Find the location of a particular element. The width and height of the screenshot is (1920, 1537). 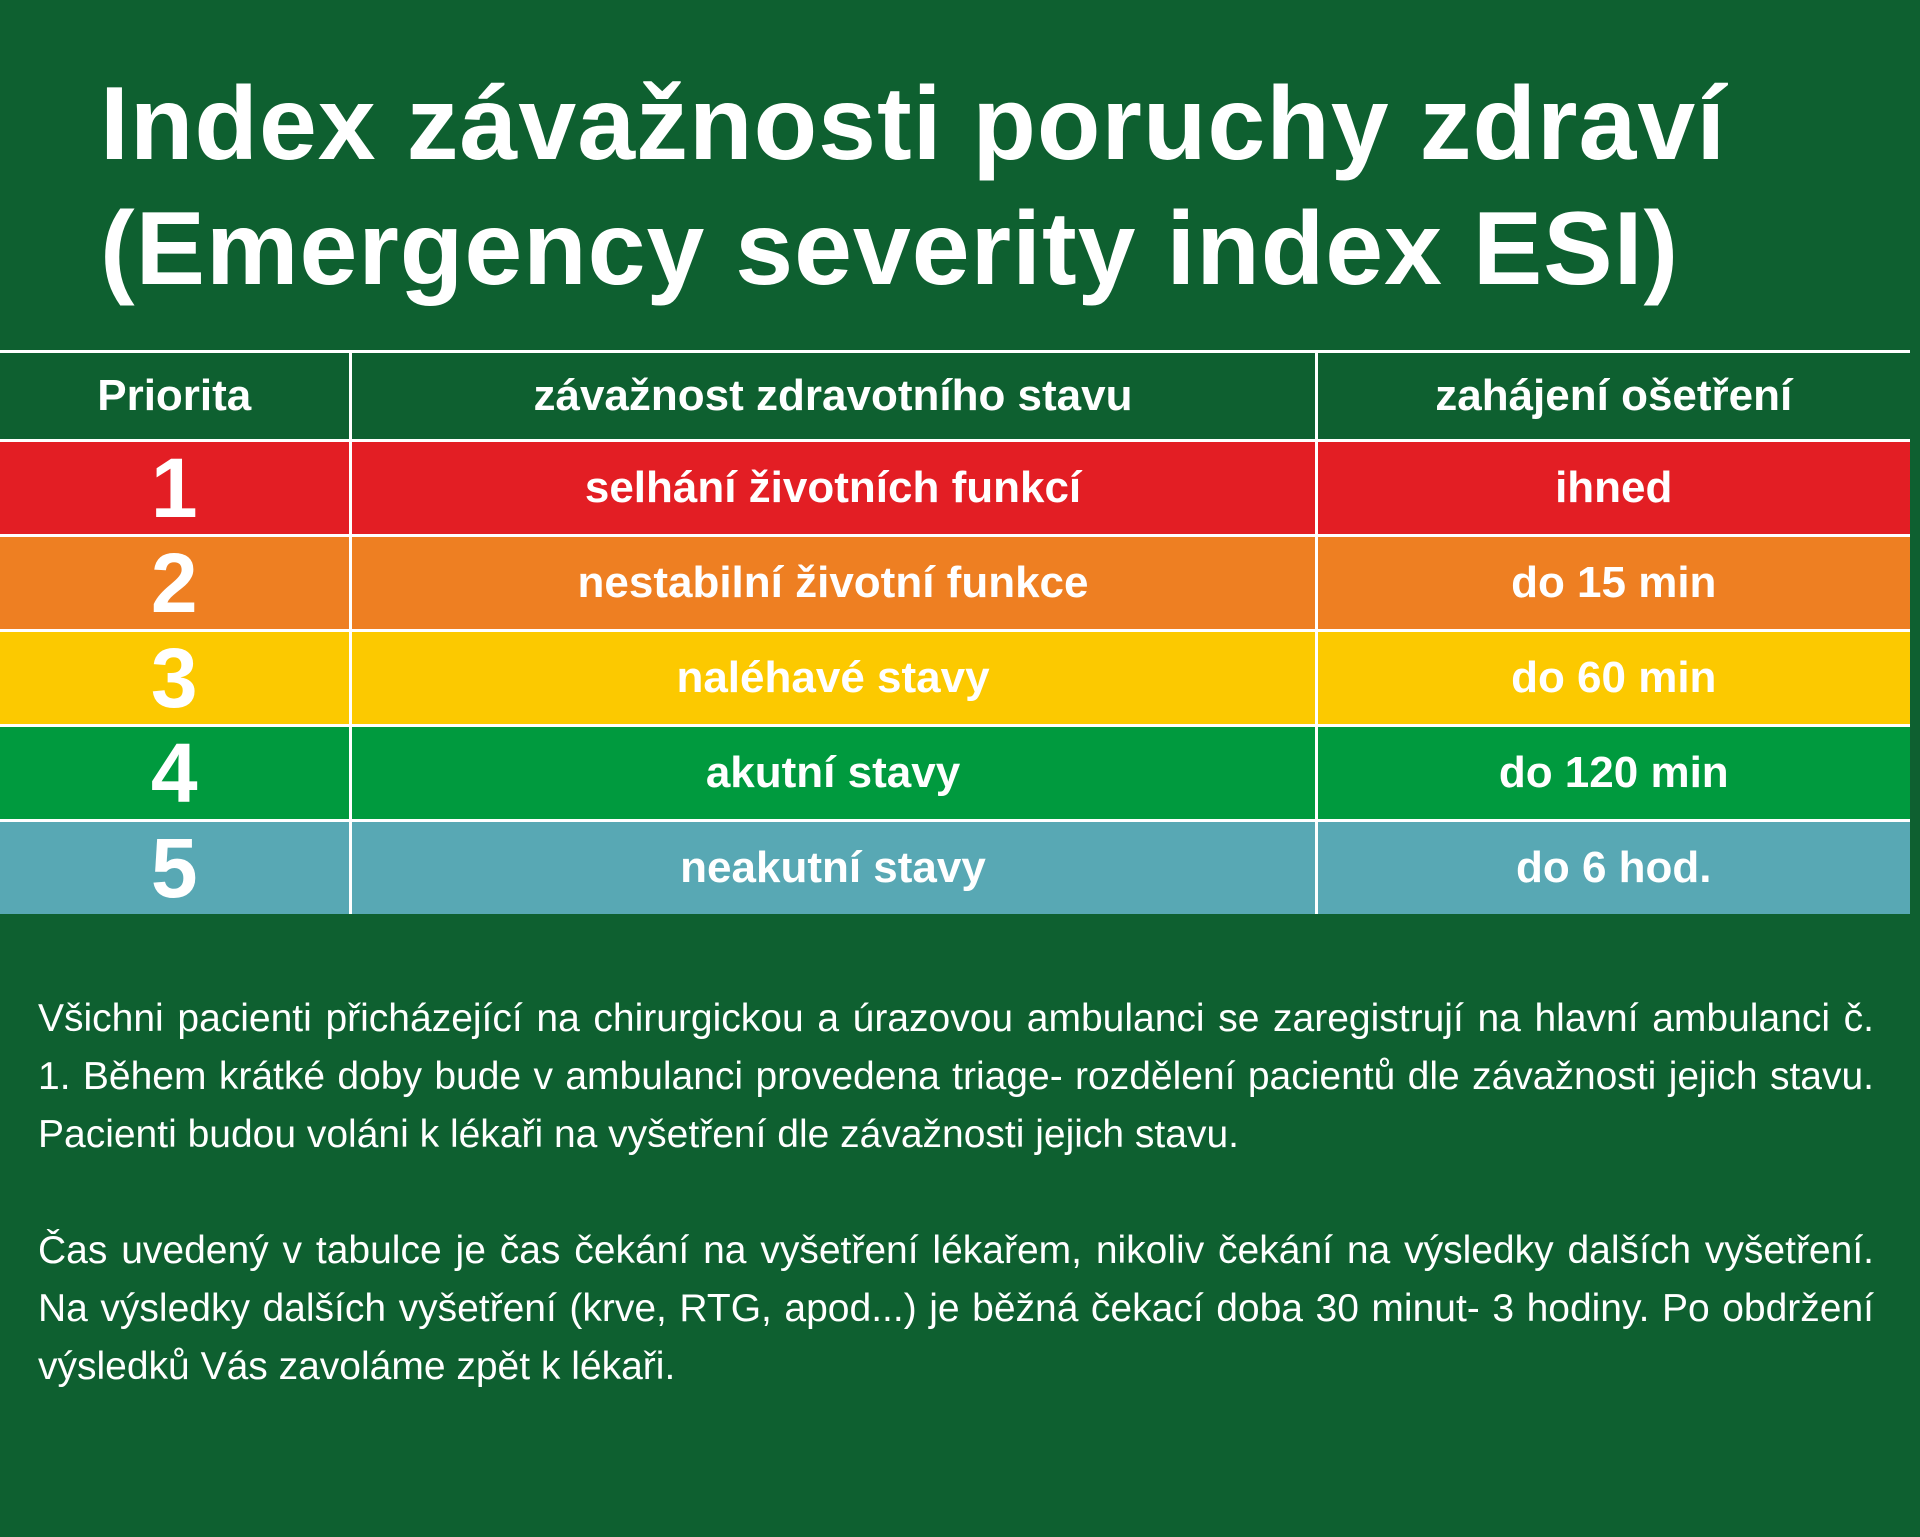

priority-cell: 3 is located at coordinates (176, 678).